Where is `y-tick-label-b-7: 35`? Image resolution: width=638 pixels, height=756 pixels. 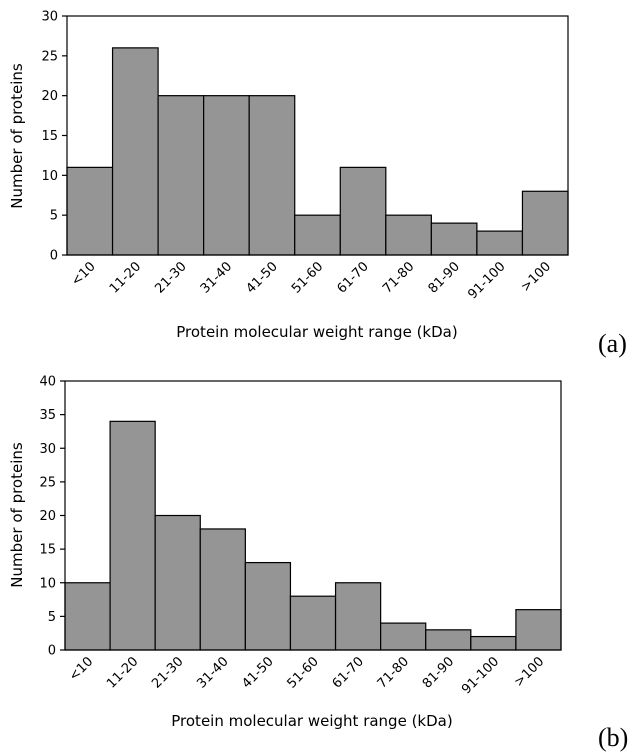 y-tick-label-b-7: 35 is located at coordinates (47, 415).